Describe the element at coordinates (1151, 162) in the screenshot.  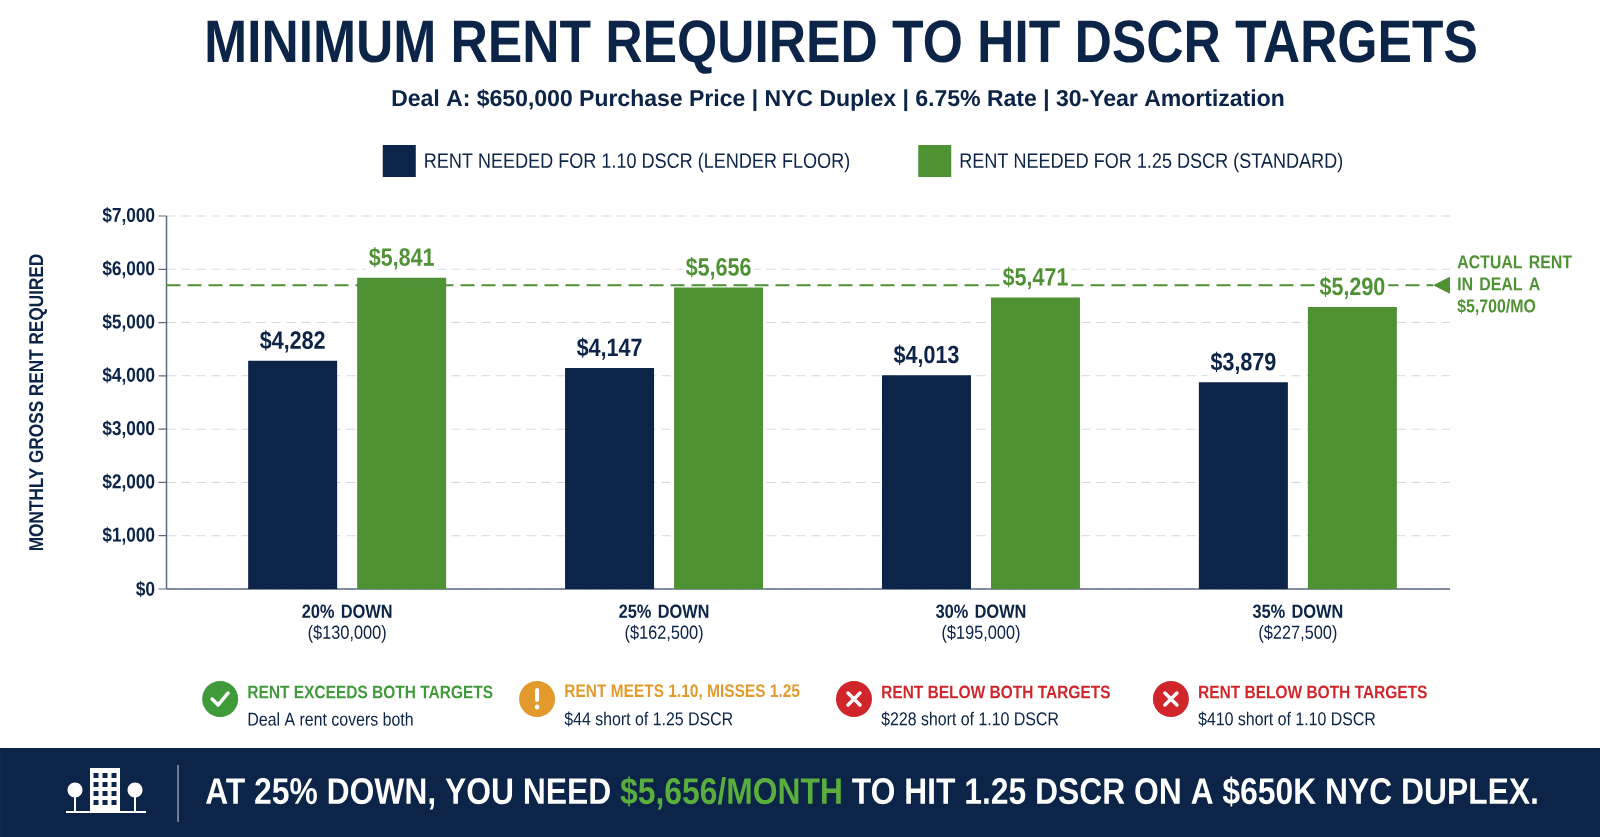
I see `legend-label: RENT NEEDED FOR 1.25 DSCR (STANDARD)` at that location.